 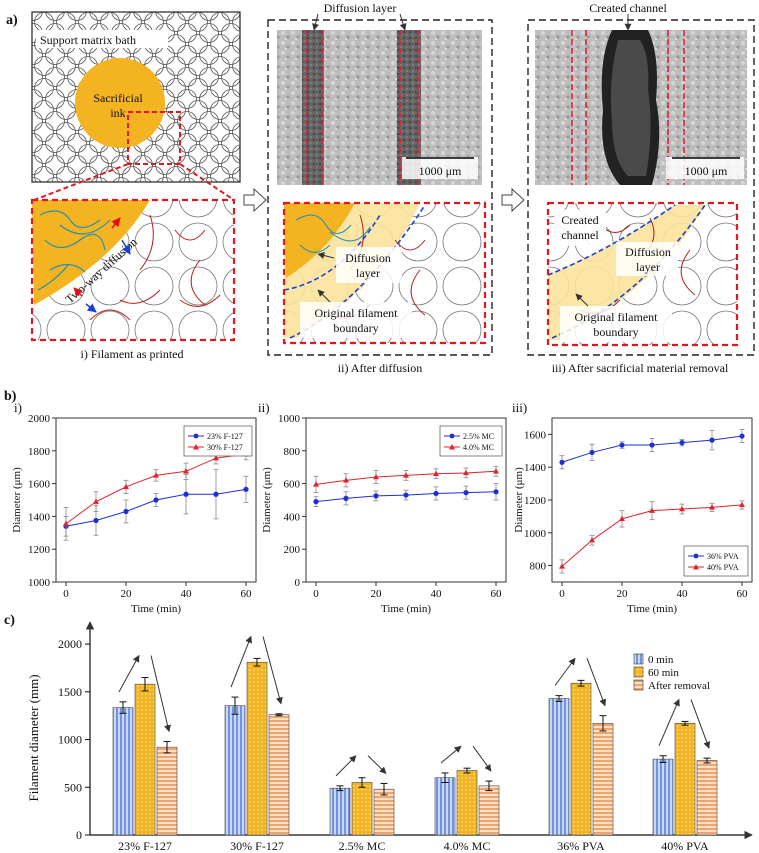 What do you see at coordinates (33, 737) in the screenshot?
I see `bar-ylabel: Filament diameter (mm)` at bounding box center [33, 737].